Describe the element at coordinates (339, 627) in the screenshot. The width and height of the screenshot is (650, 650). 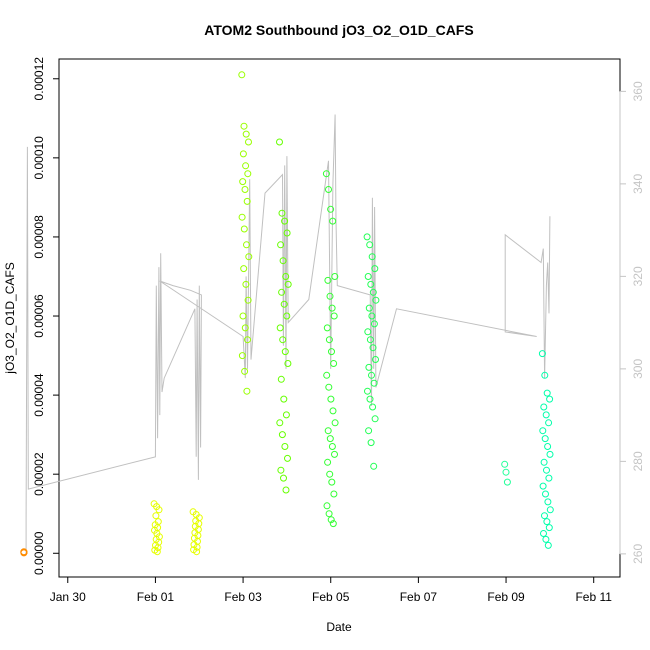
I see `x-axis-label: Date` at that location.